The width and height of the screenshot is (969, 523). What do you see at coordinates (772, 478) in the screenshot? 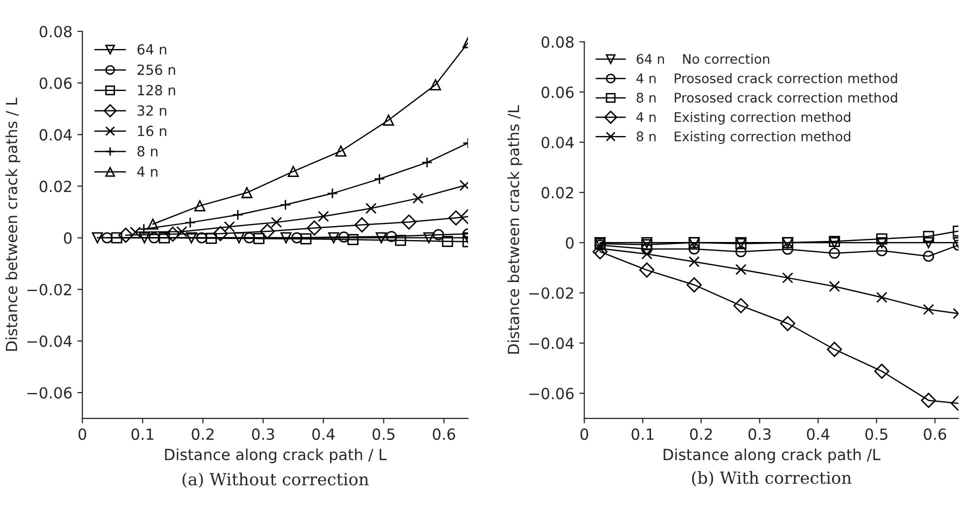
I see `text: (b) With correction` at bounding box center [772, 478].